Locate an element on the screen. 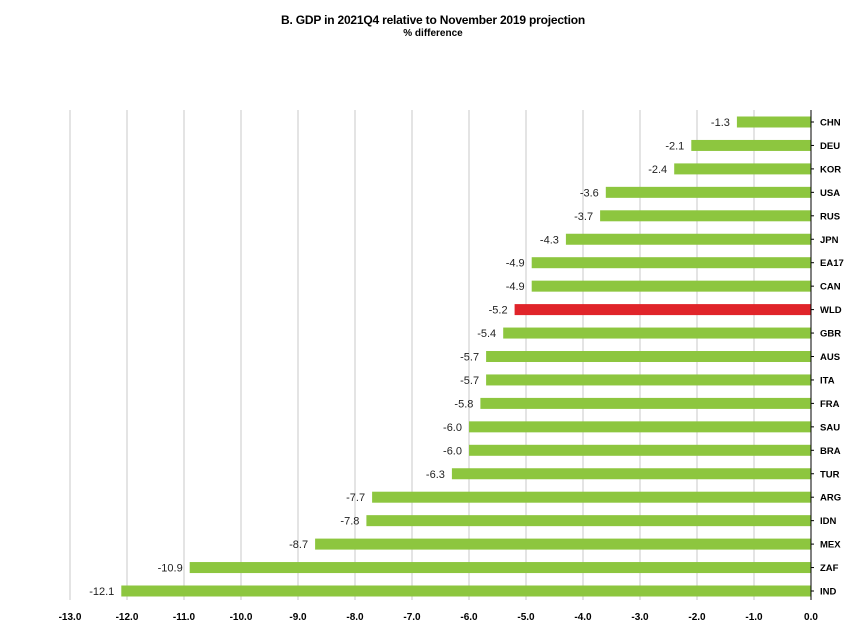  category-label: USA is located at coordinates (830, 193).